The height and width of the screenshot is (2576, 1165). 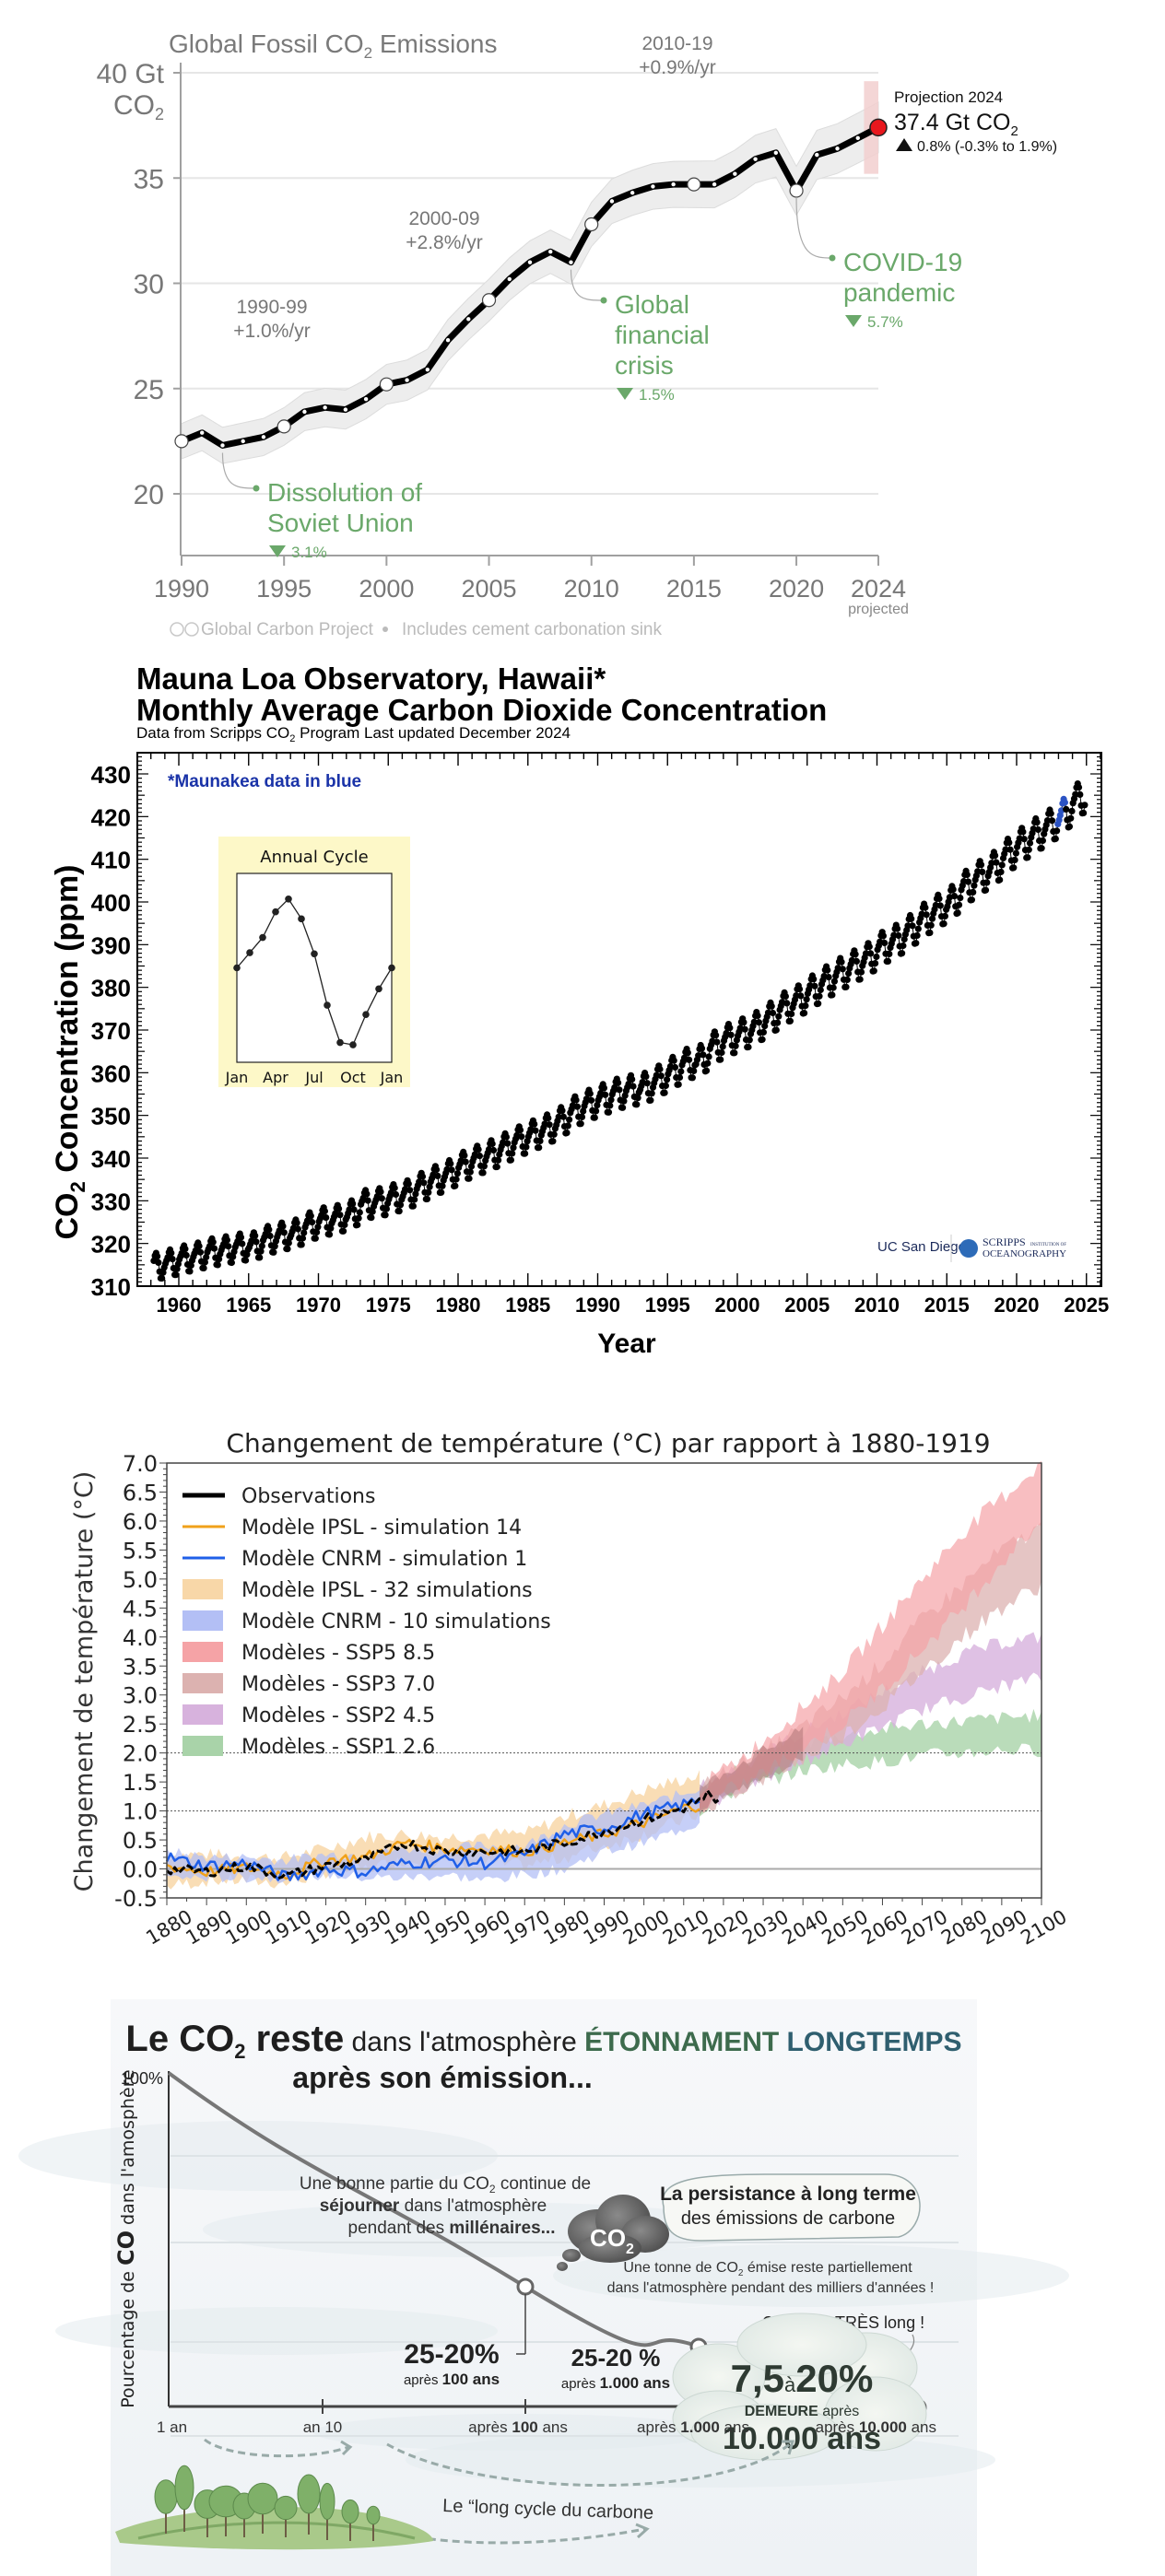 I want to click on legend-label: Modèles - SSP1 2.6, so click(x=338, y=1747).